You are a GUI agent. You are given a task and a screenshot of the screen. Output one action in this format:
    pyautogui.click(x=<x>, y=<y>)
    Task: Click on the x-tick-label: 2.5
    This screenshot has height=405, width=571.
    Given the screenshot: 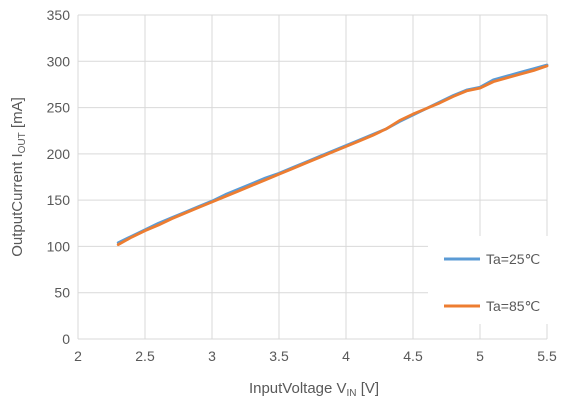 What is the action you would take?
    pyautogui.click(x=145, y=356)
    